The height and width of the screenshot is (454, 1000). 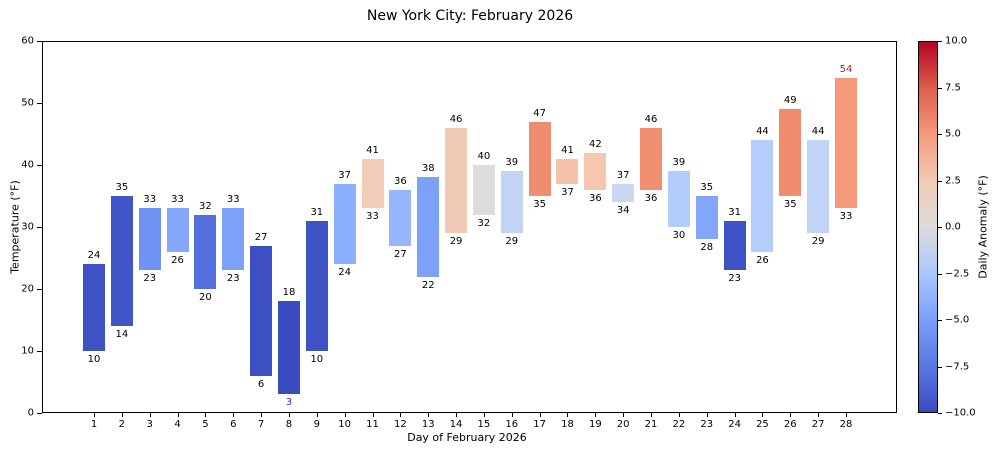 I want to click on bar-high-label-day-2: 35, so click(x=122, y=187).